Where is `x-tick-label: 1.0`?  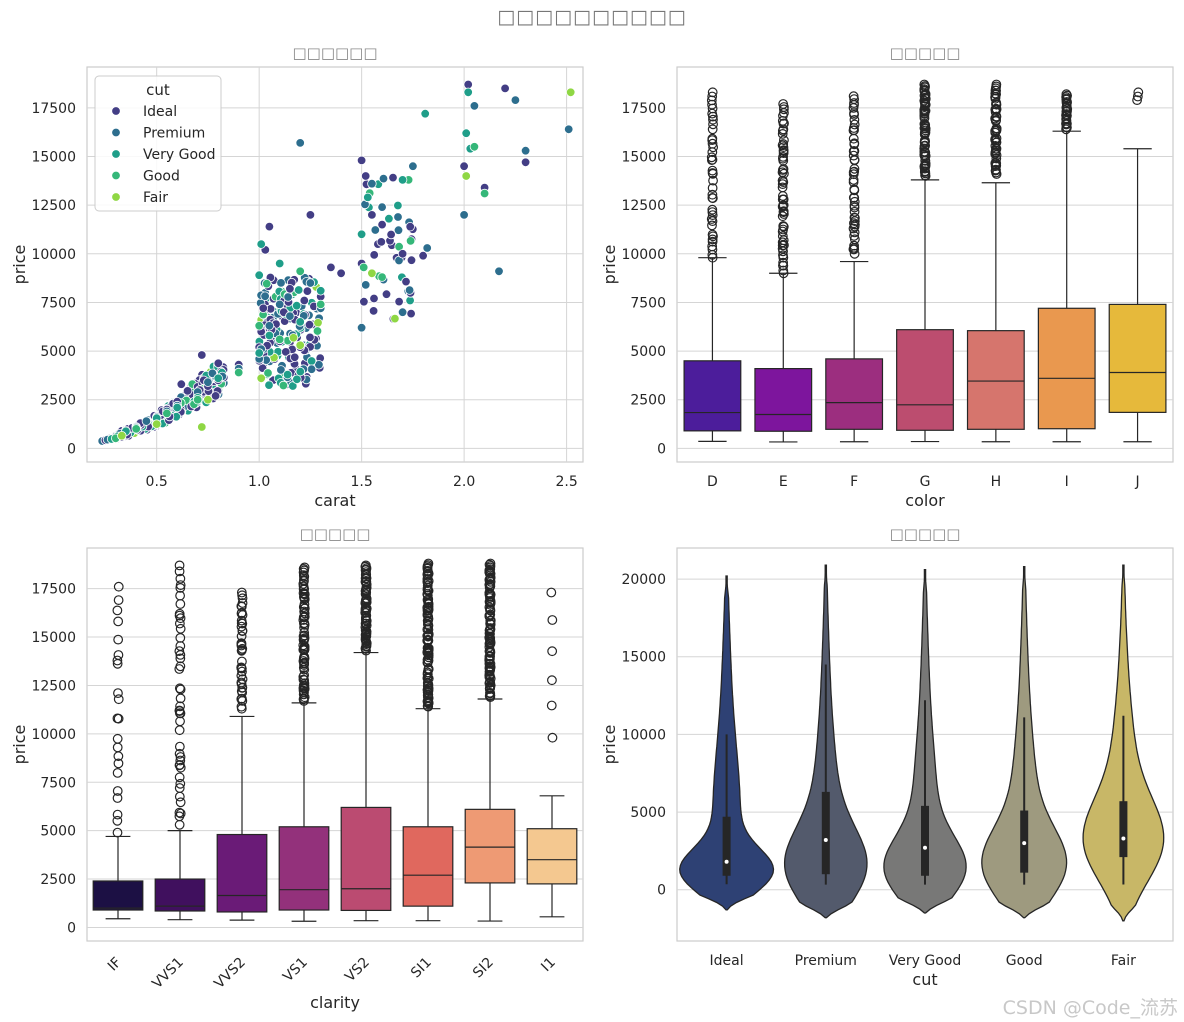
x-tick-label: 1.0 is located at coordinates (259, 482).